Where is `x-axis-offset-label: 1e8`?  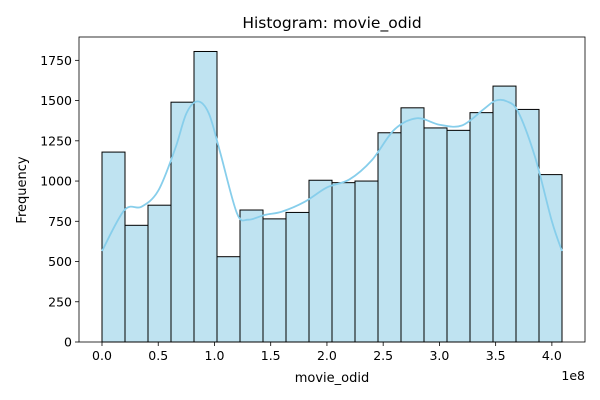
x-axis-offset-label: 1e8 is located at coordinates (573, 375).